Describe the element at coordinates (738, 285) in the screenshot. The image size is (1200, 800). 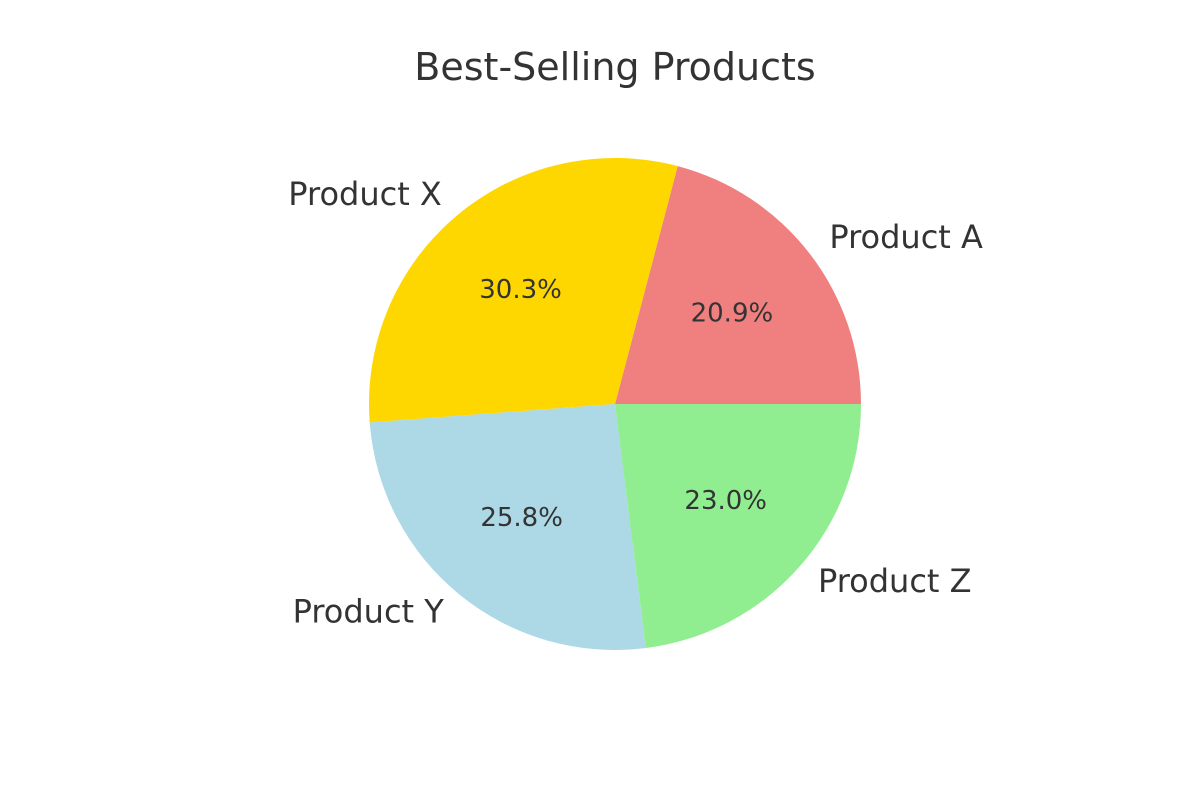
I see `pie-slice-product-a` at that location.